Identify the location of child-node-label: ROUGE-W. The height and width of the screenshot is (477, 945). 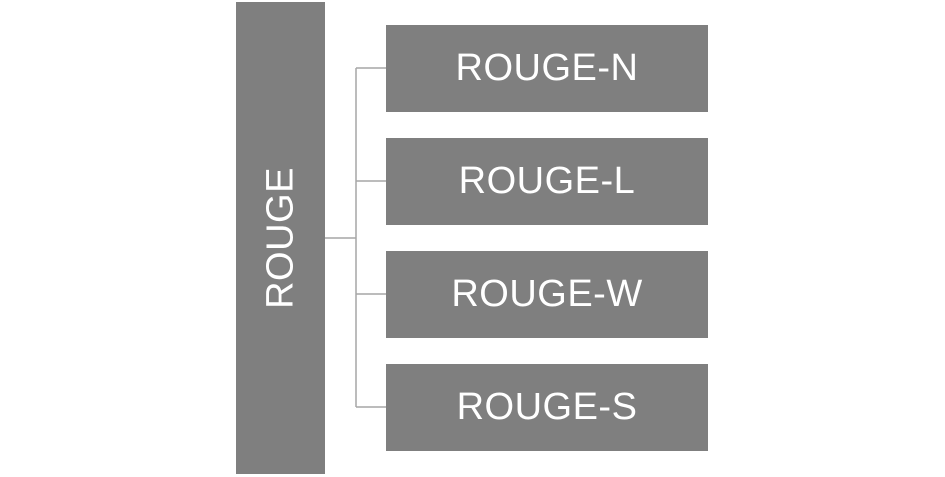
(547, 294).